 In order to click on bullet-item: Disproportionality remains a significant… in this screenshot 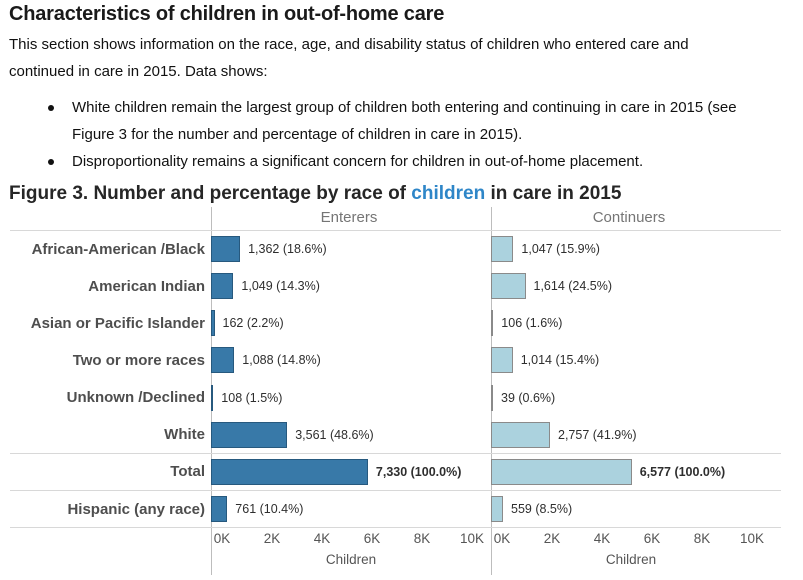, I will do `click(398, 162)`.